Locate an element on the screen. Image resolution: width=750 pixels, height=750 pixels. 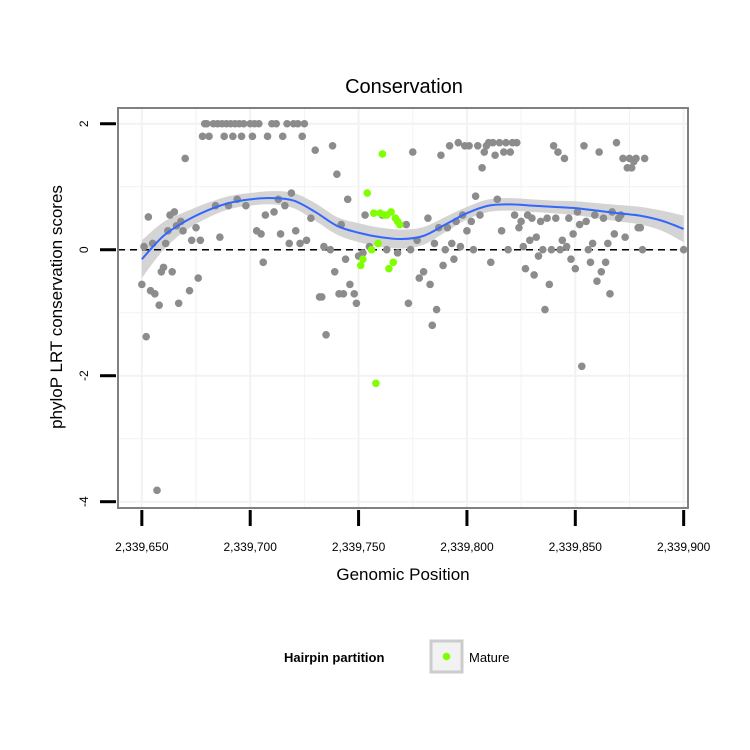
x-tick-label: 2,339,700 is located at coordinates (251, 547).